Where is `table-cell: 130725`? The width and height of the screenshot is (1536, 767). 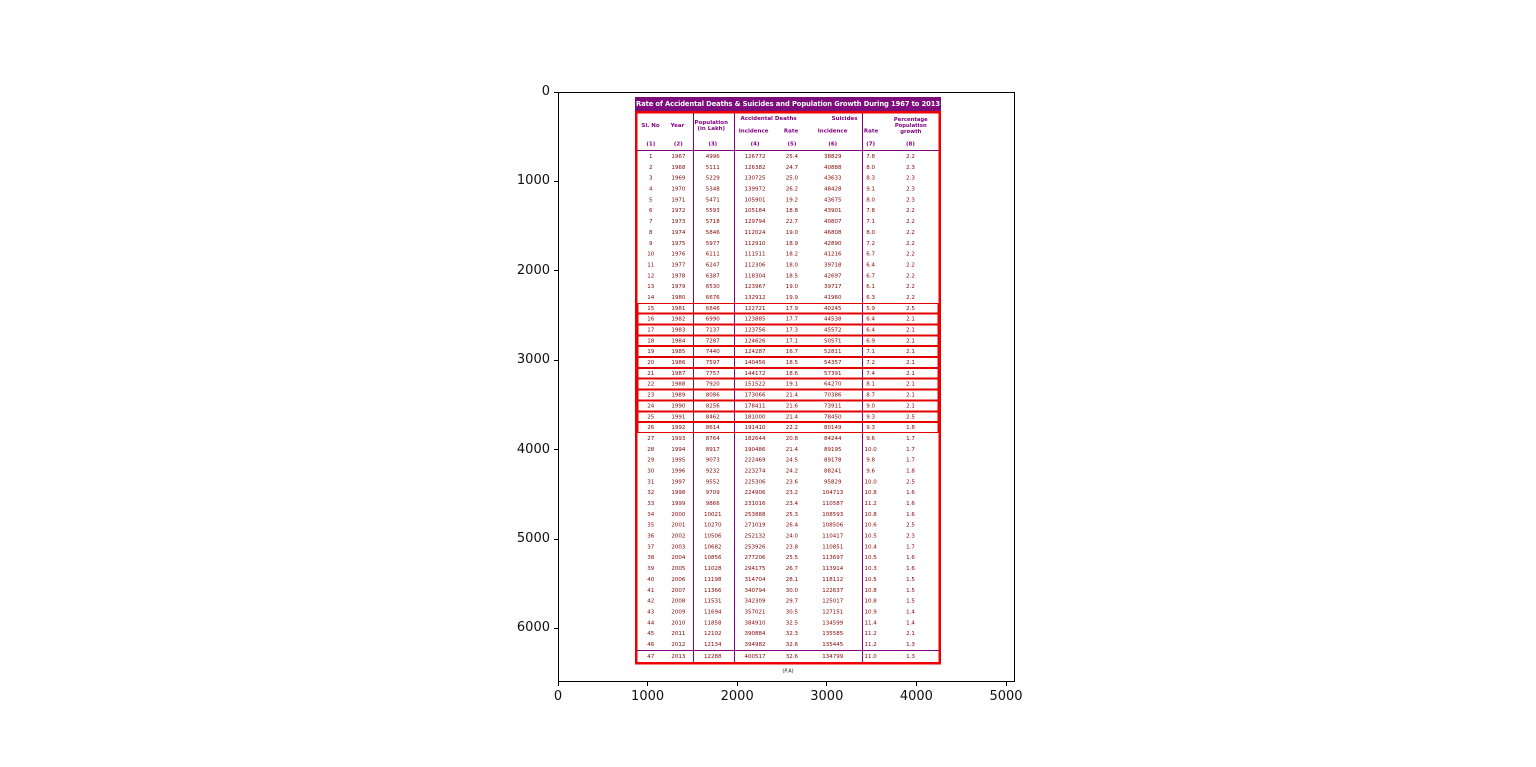 table-cell: 130725 is located at coordinates (755, 178).